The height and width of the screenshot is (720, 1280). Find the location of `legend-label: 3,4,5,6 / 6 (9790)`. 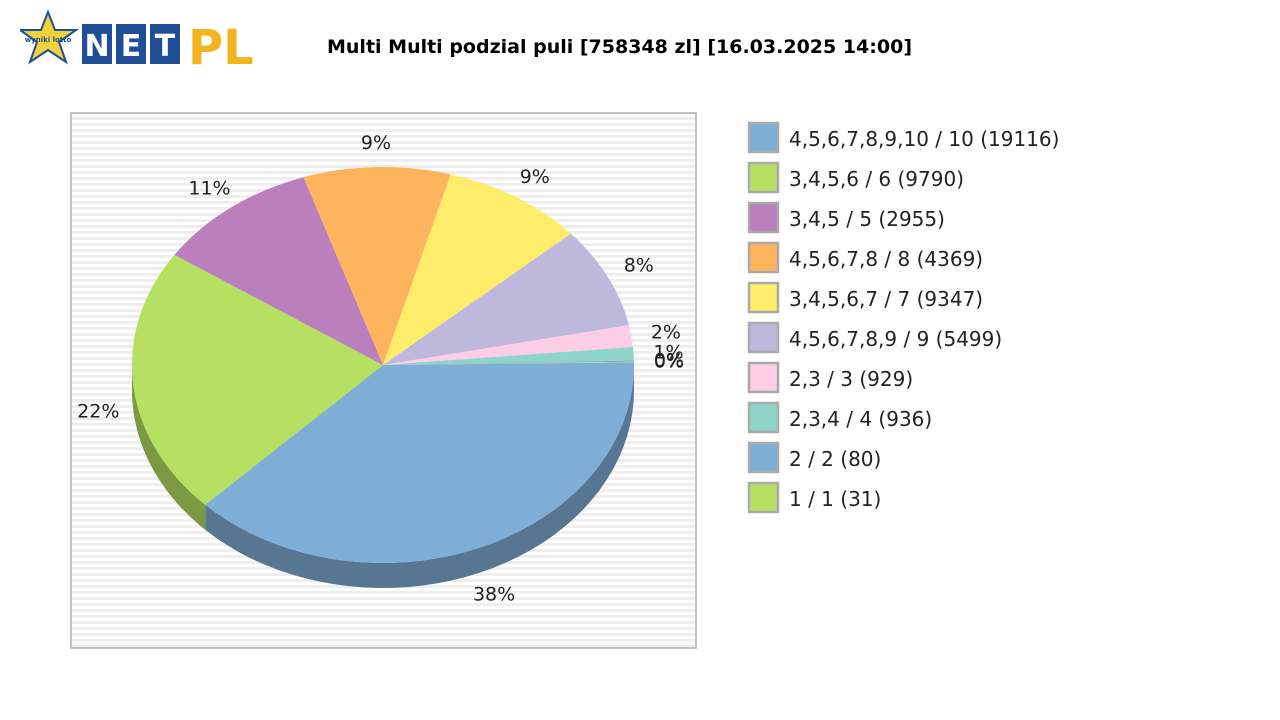

legend-label: 3,4,5,6 / 6 (9790) is located at coordinates (876, 179).